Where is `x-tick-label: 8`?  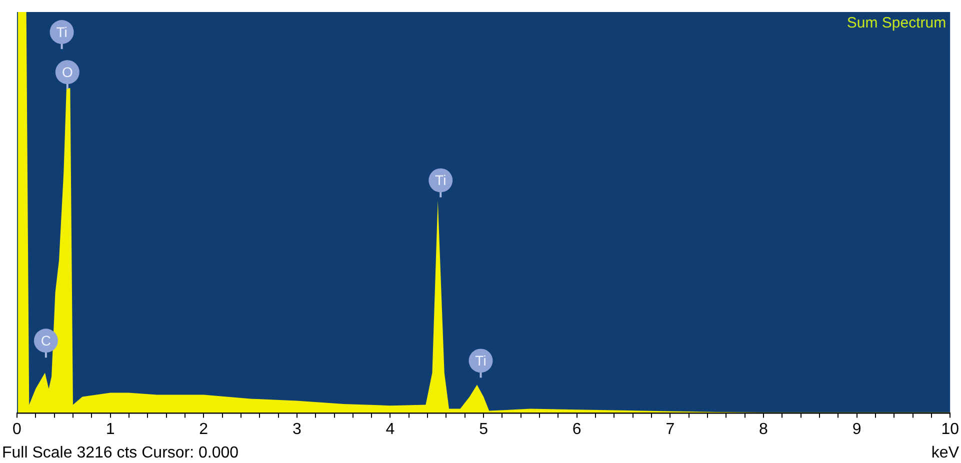
x-tick-label: 8 is located at coordinates (763, 429).